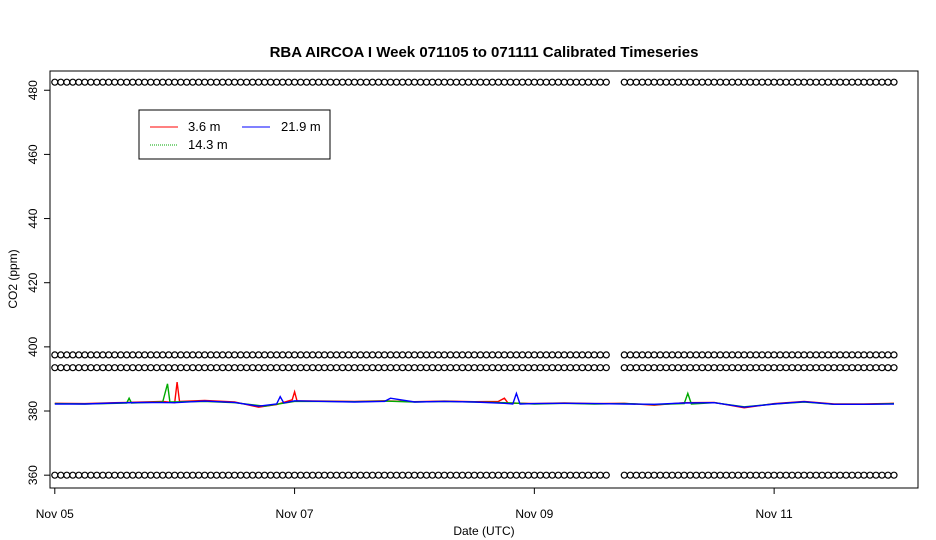  What do you see at coordinates (38, 282) in the screenshot?
I see `y-axis: 360 380 400 420 440 460 480` at bounding box center [38, 282].